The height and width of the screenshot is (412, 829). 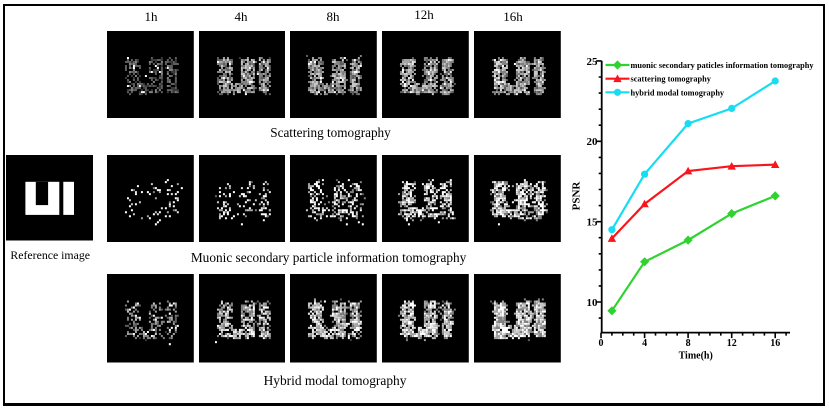 I want to click on svg-text: 12, so click(x=732, y=343).